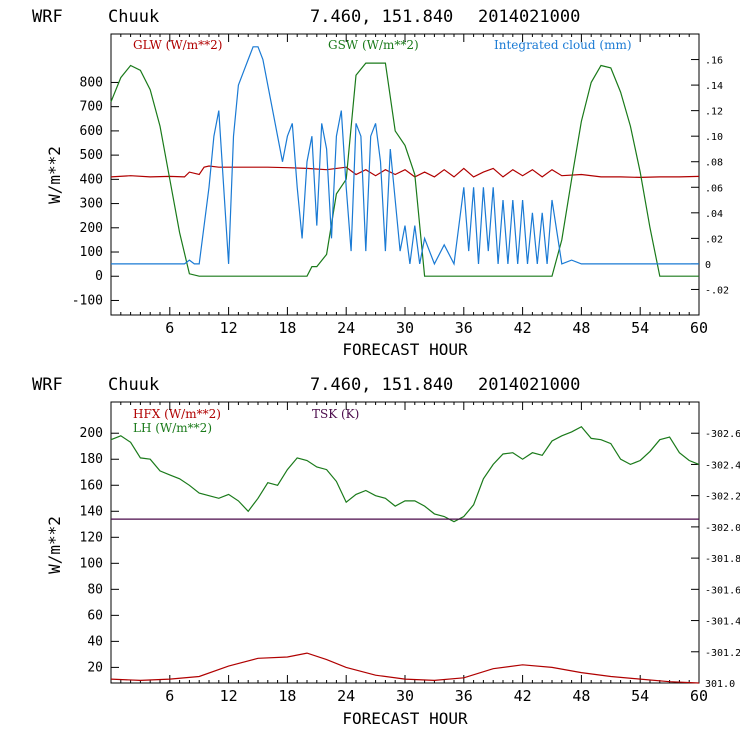 The height and width of the screenshot is (740, 740). What do you see at coordinates (99, 276) in the screenshot?
I see `top-y-tick-label: 0` at bounding box center [99, 276].